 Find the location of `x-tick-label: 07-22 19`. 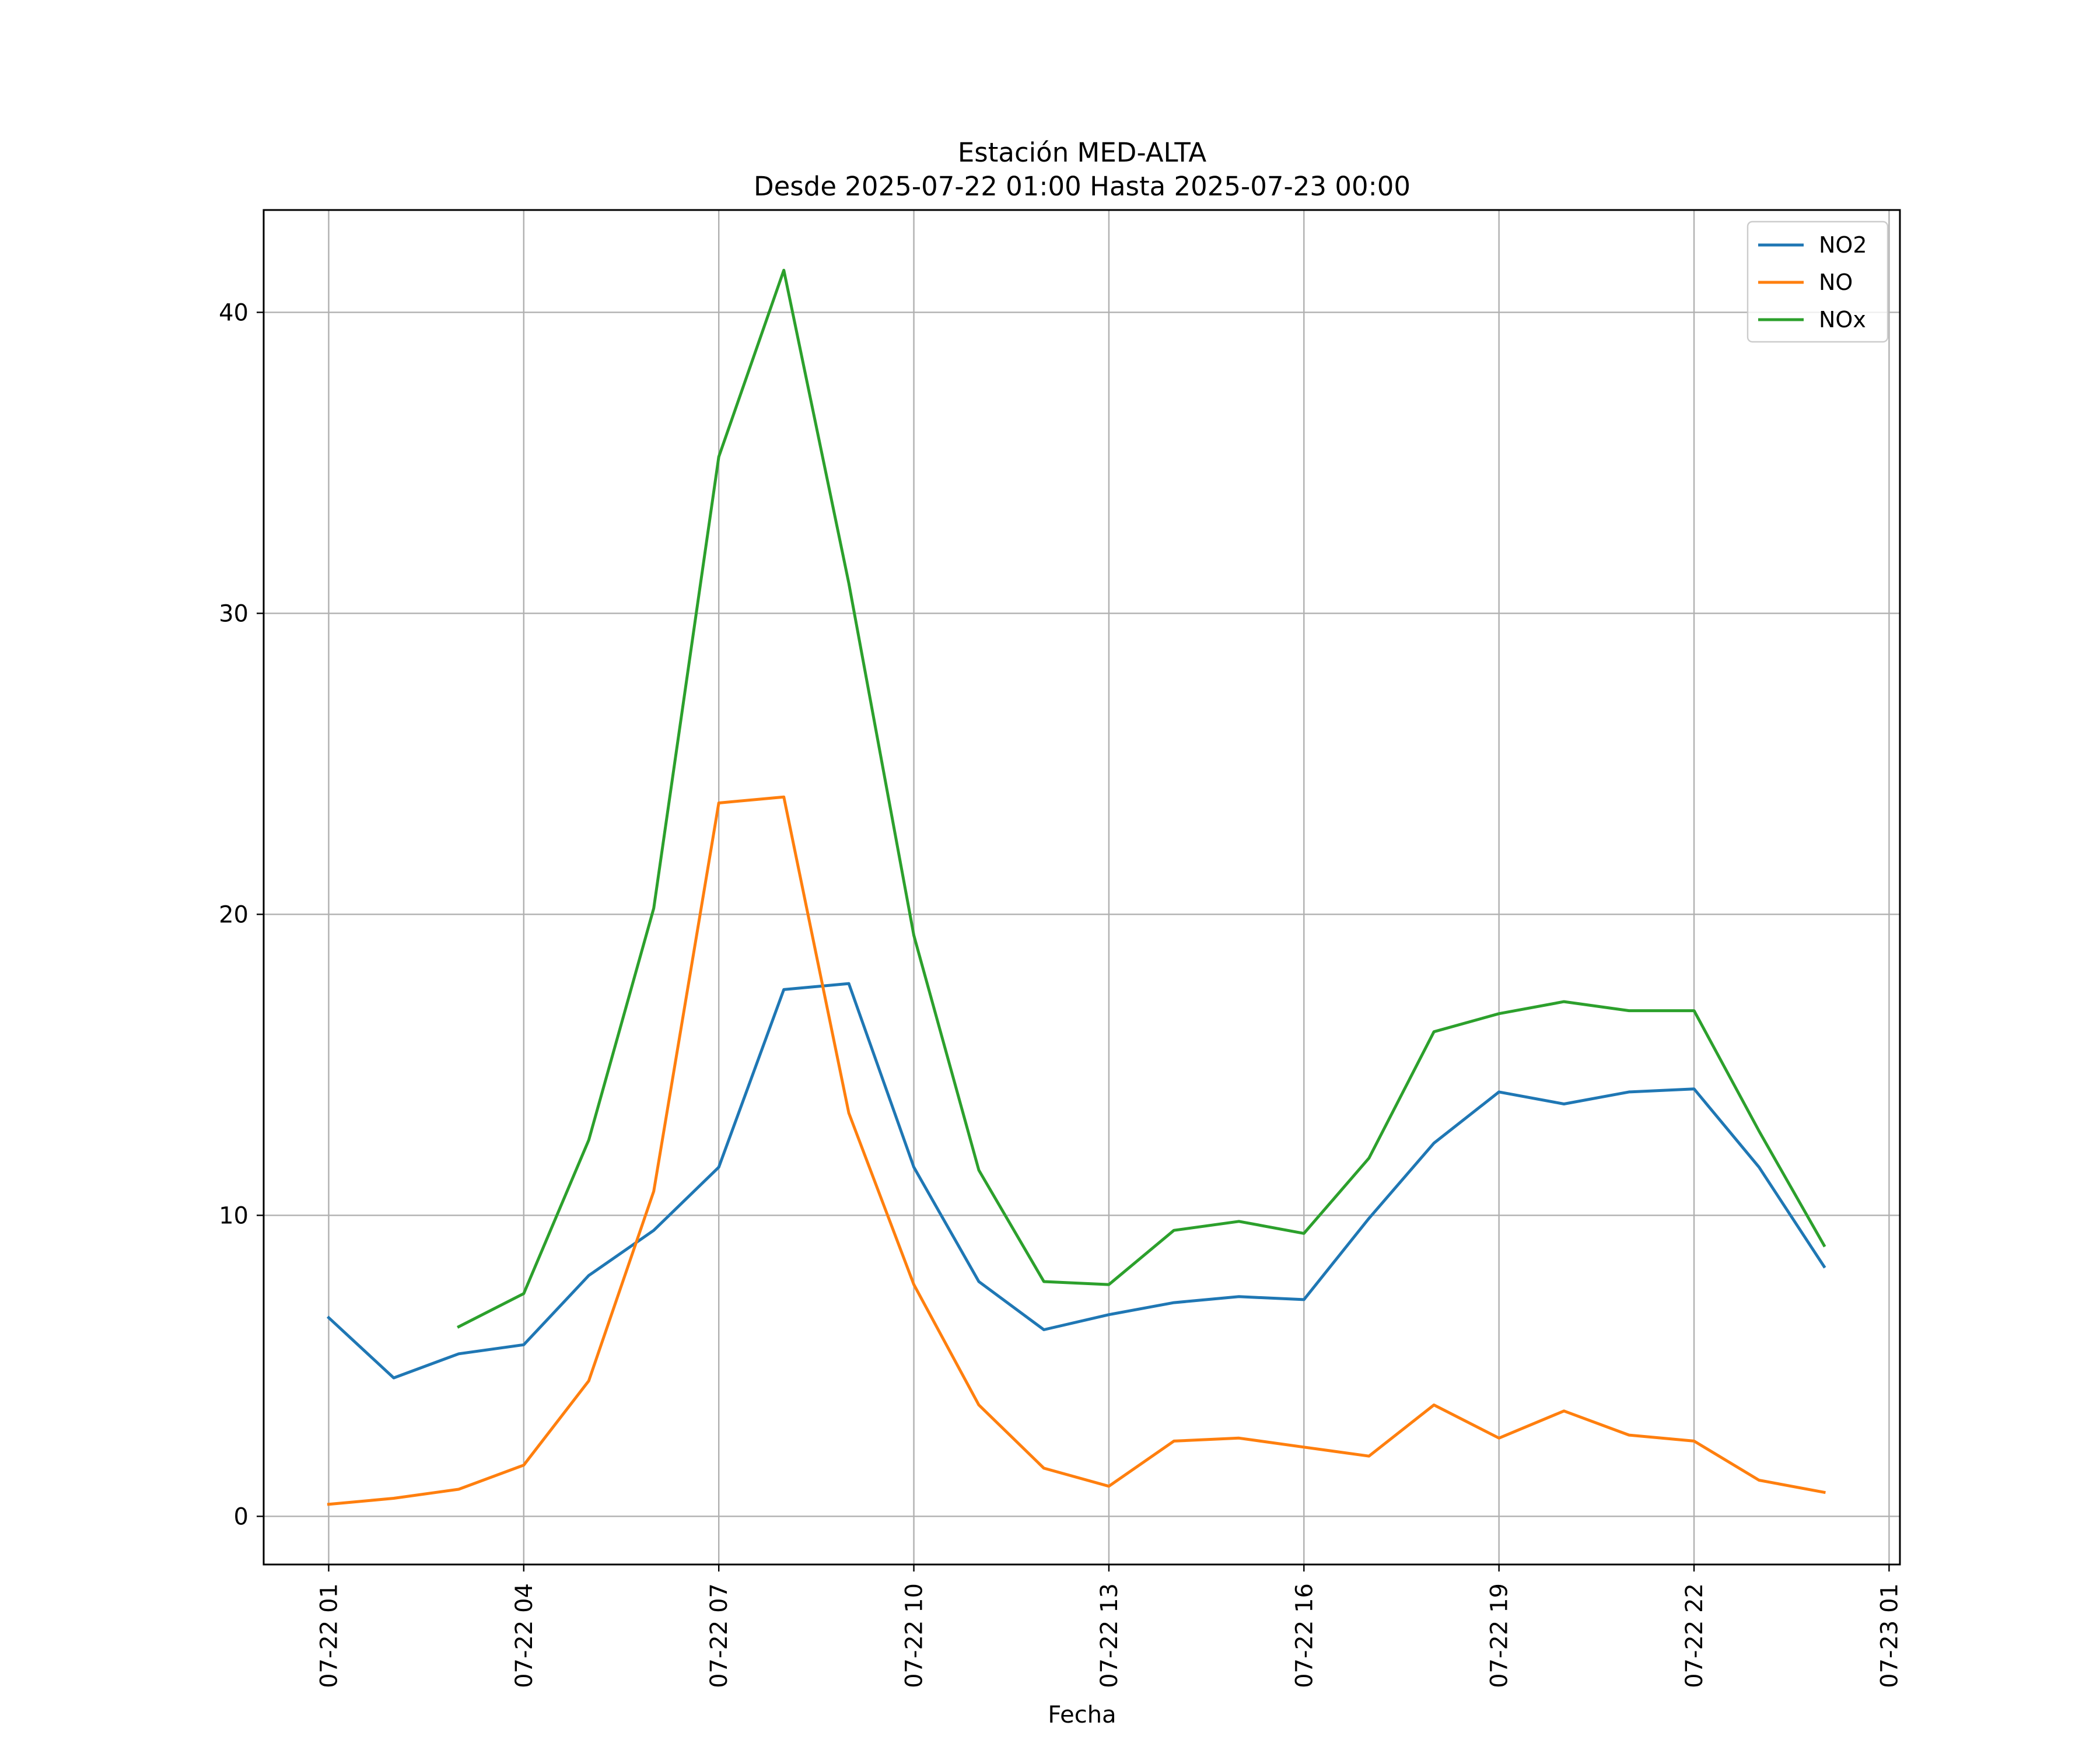

x-tick-label: 07-22 19 is located at coordinates (1499, 1636).